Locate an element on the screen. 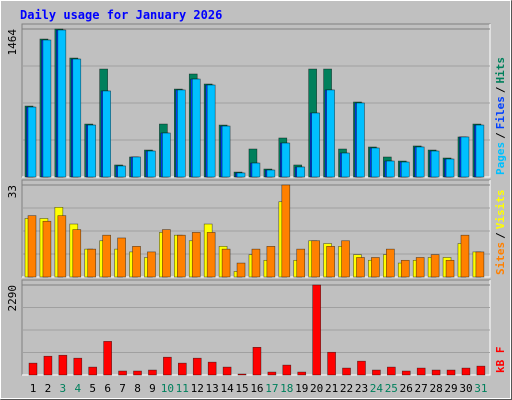  x-tick-label: 14 is located at coordinates (227, 388).